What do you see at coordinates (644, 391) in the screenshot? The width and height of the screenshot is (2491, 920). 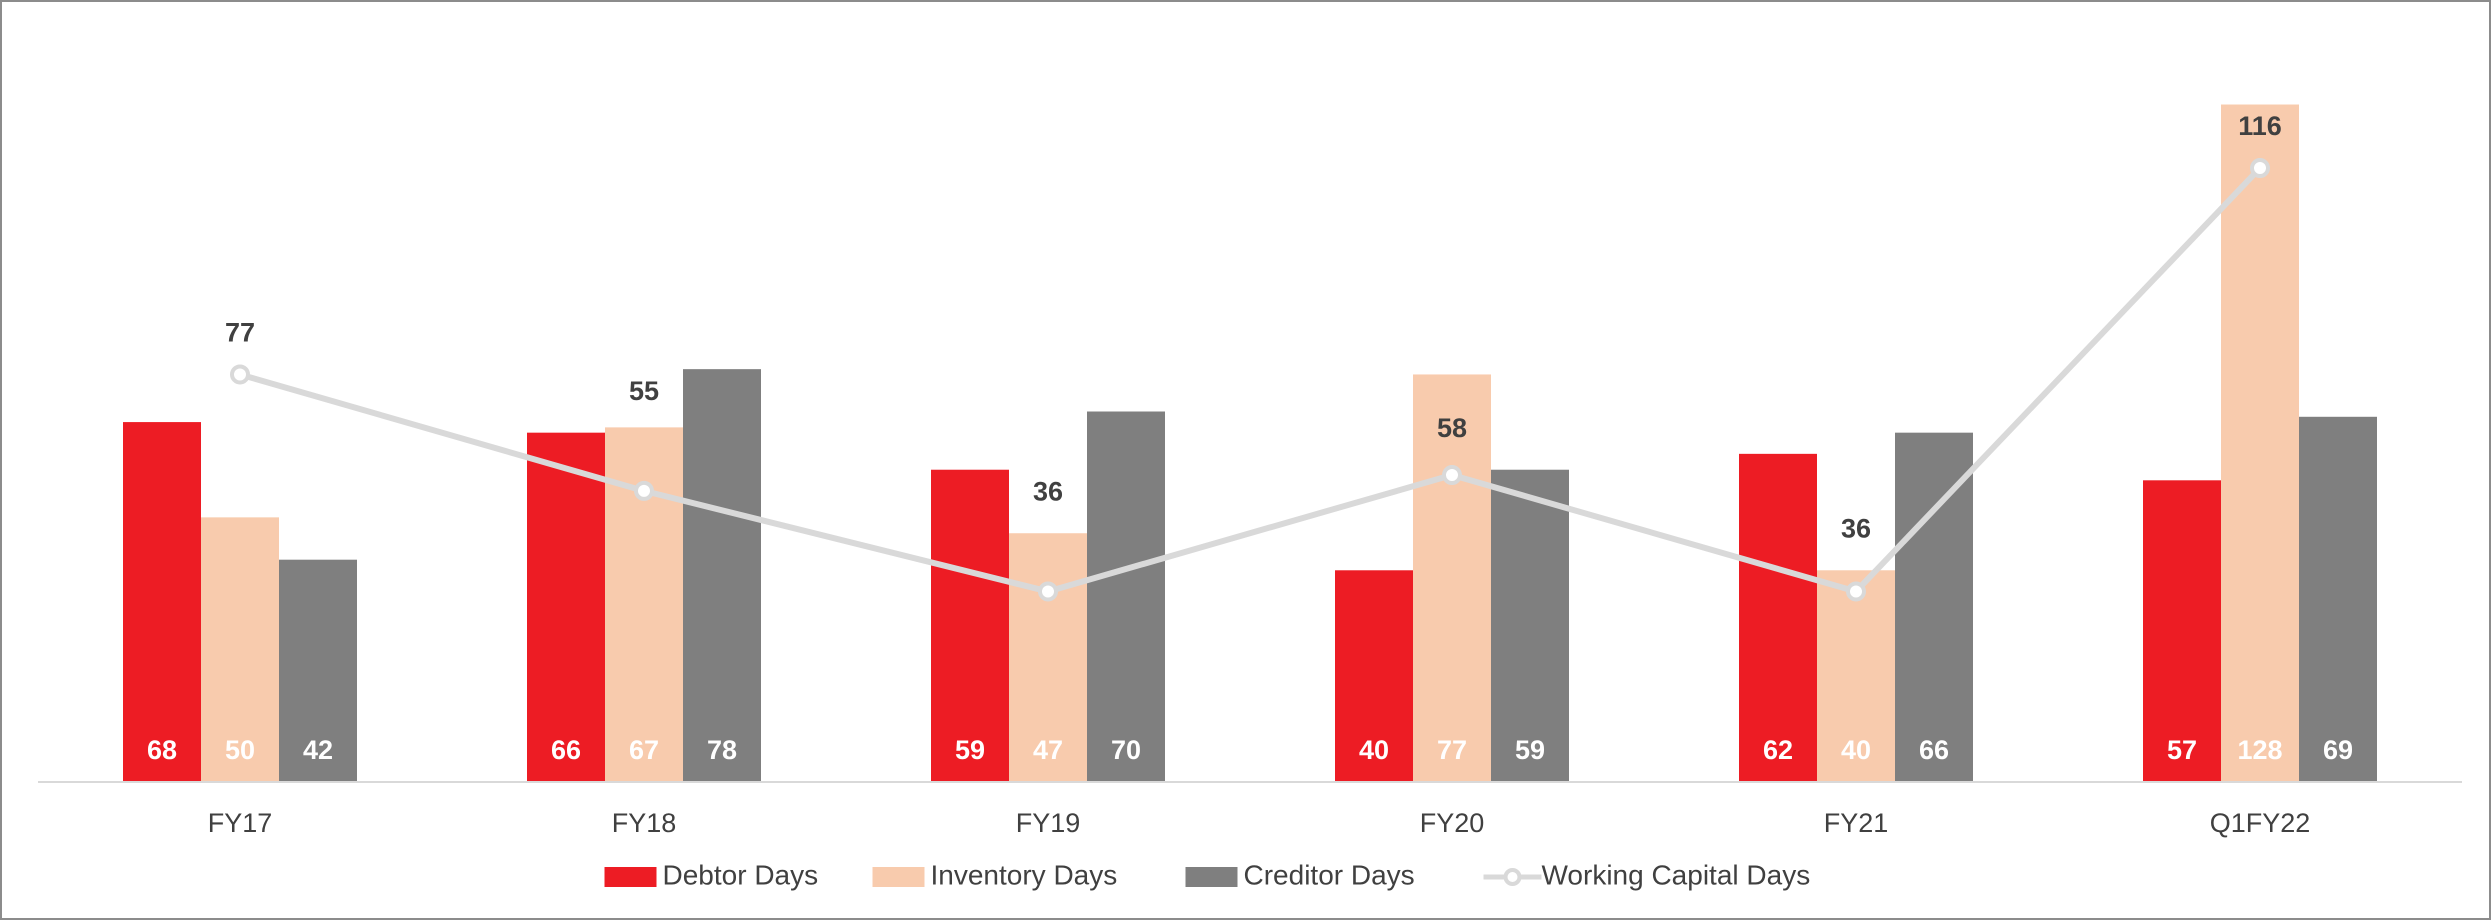 I see `line-value-label: 55` at bounding box center [644, 391].